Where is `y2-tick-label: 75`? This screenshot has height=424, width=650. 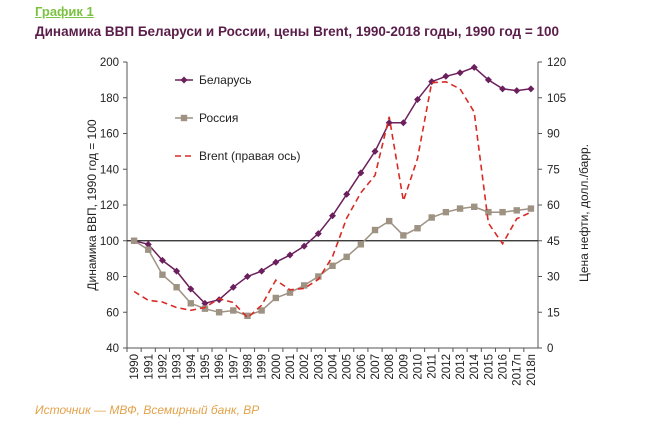 y2-tick-label: 75 is located at coordinates (553, 170).